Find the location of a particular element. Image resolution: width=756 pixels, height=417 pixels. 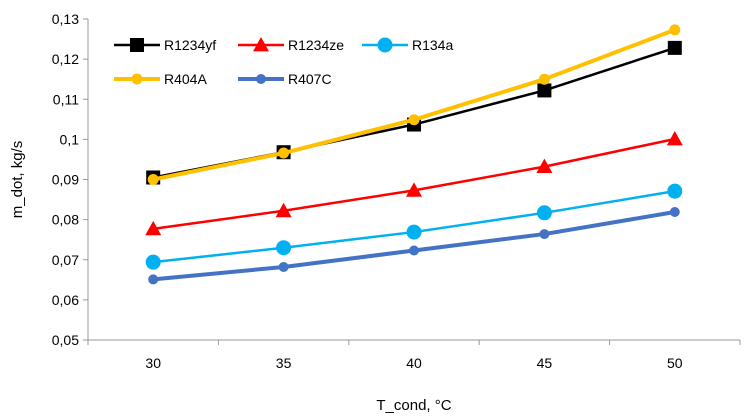

x-axis-ticks: 30 35 40 45 50 is located at coordinates (414, 355).